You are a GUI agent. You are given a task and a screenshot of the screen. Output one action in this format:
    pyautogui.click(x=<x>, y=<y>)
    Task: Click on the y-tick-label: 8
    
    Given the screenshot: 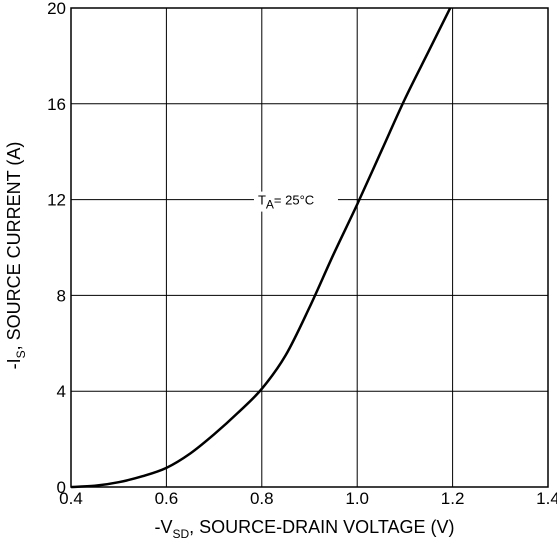 What is the action you would take?
    pyautogui.click(x=61, y=295)
    